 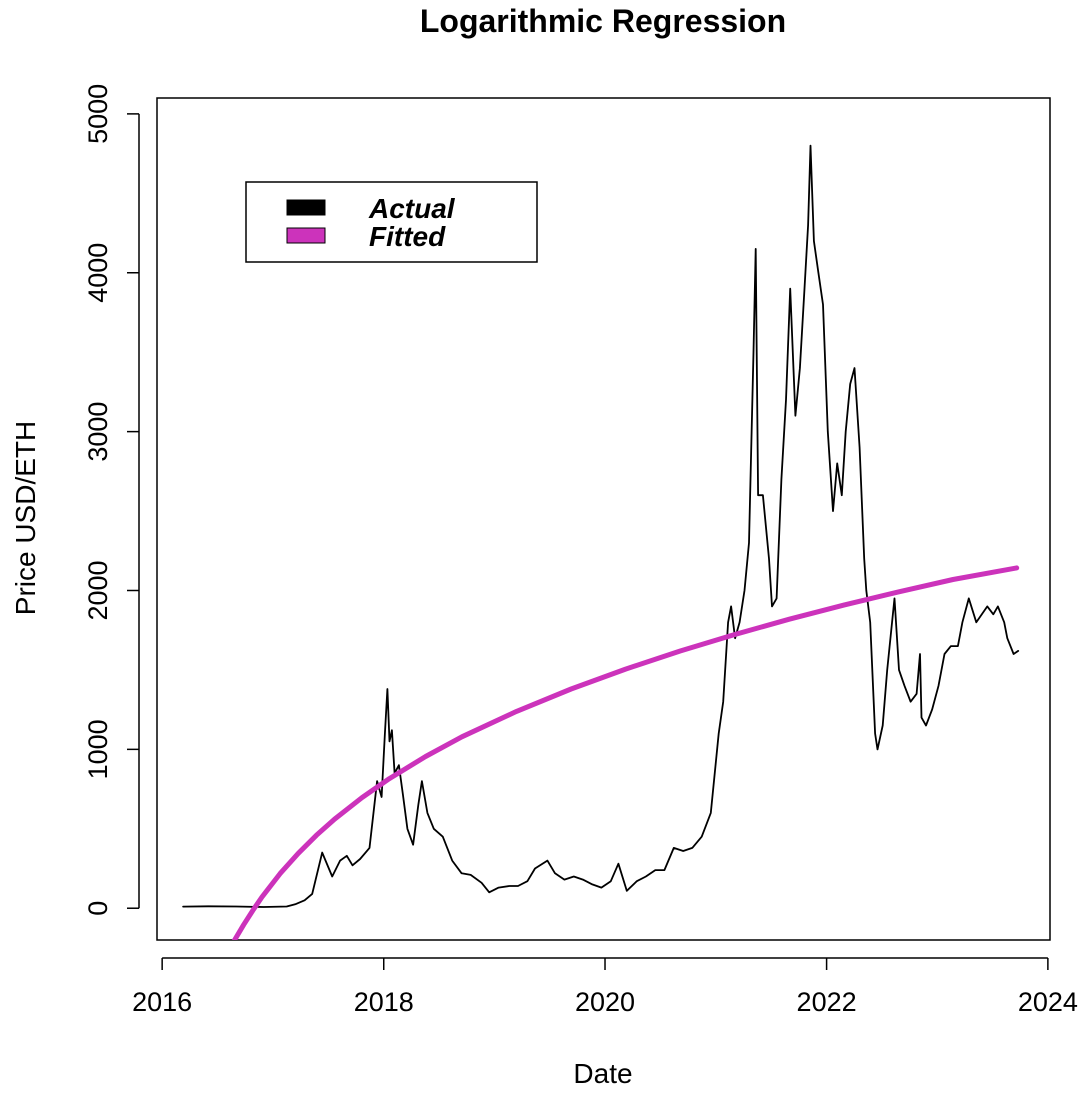 What do you see at coordinates (827, 1002) in the screenshot?
I see `x-tick-label: 2022` at bounding box center [827, 1002].